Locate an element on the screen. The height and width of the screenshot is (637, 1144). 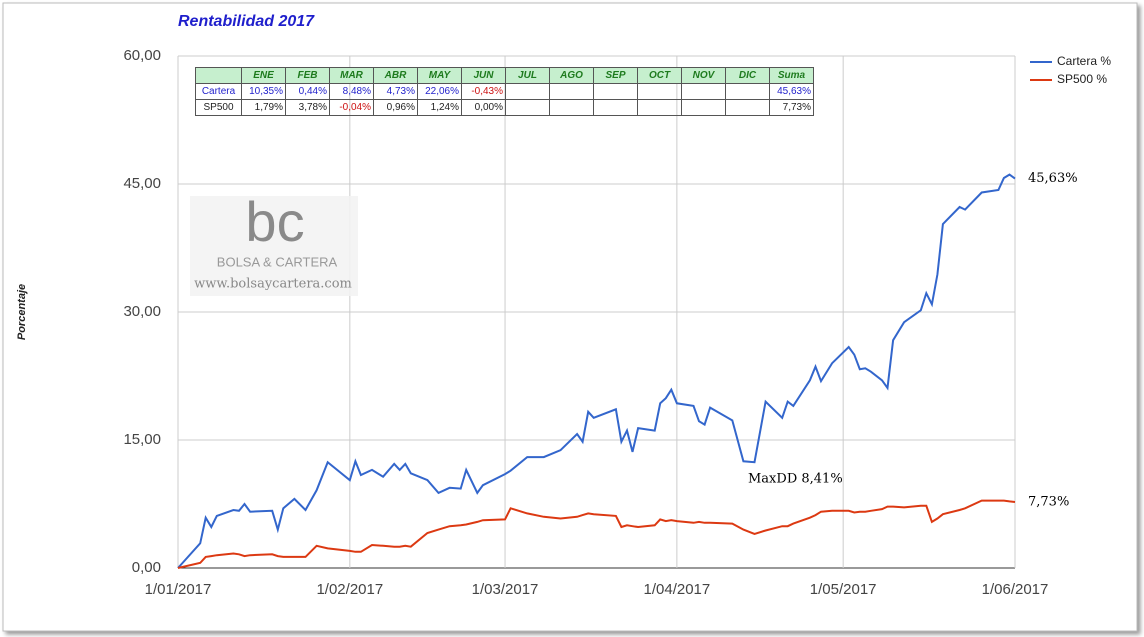
table-cell: 0,96% is located at coordinates (395, 107).